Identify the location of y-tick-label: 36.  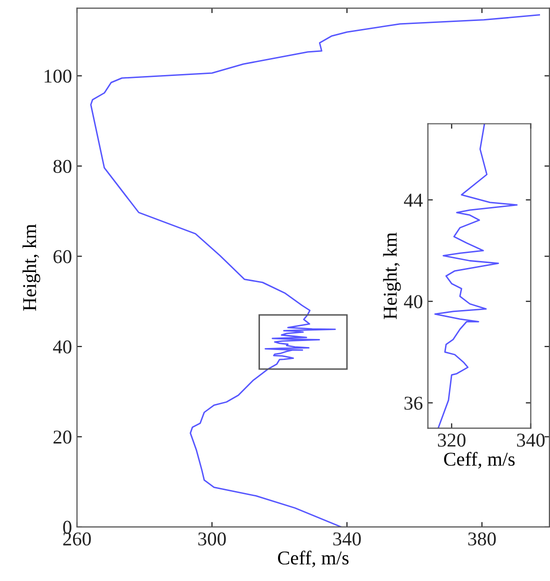
(413, 403).